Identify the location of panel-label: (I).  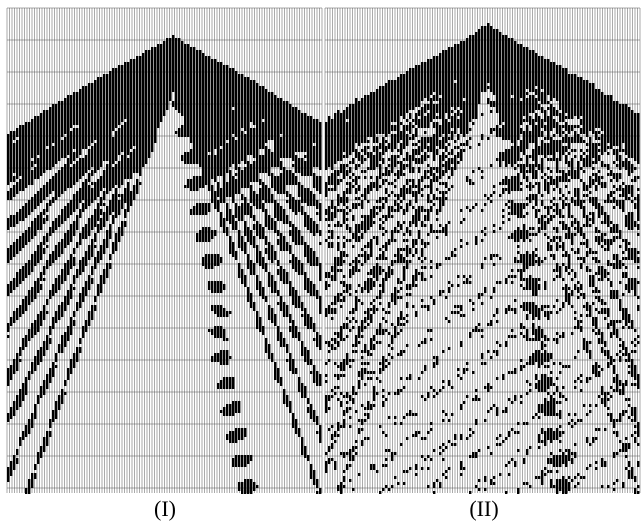
(165, 508).